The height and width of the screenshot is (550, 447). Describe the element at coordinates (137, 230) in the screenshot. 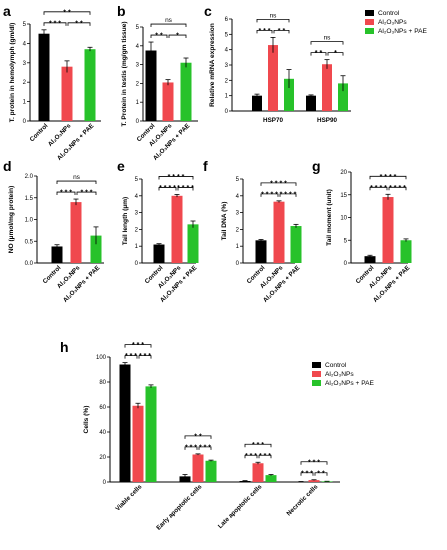

I see `y-tick-label-e: 2` at that location.